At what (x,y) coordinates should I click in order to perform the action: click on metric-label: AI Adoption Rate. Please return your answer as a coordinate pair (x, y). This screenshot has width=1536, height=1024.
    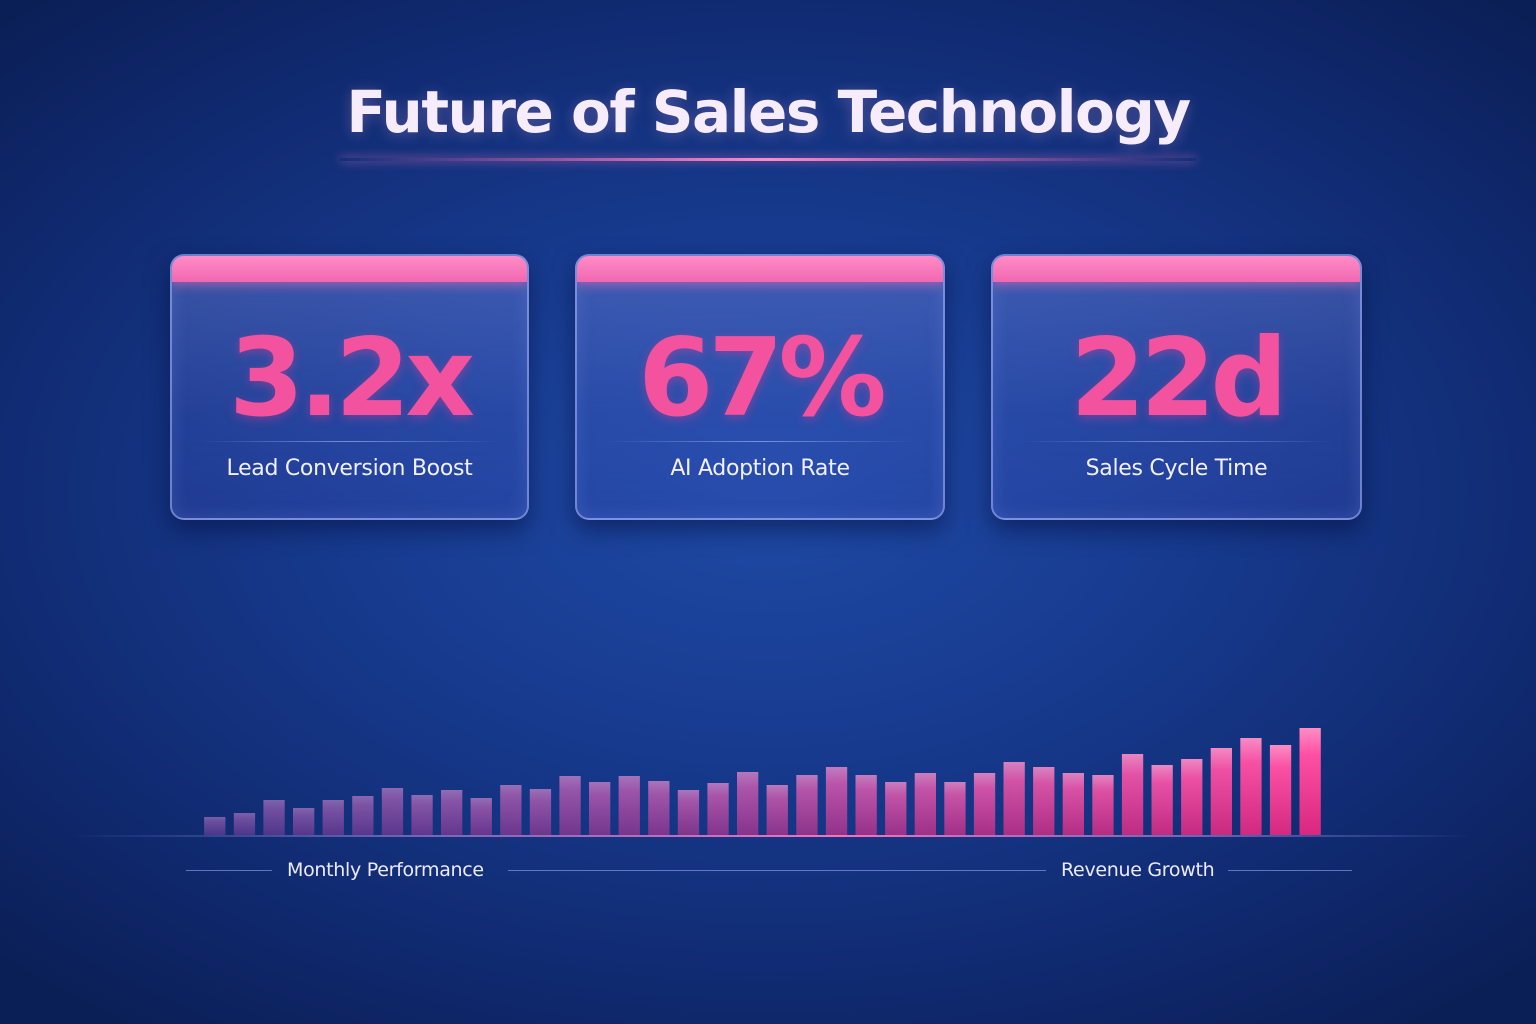
    Looking at the image, I should click on (760, 468).